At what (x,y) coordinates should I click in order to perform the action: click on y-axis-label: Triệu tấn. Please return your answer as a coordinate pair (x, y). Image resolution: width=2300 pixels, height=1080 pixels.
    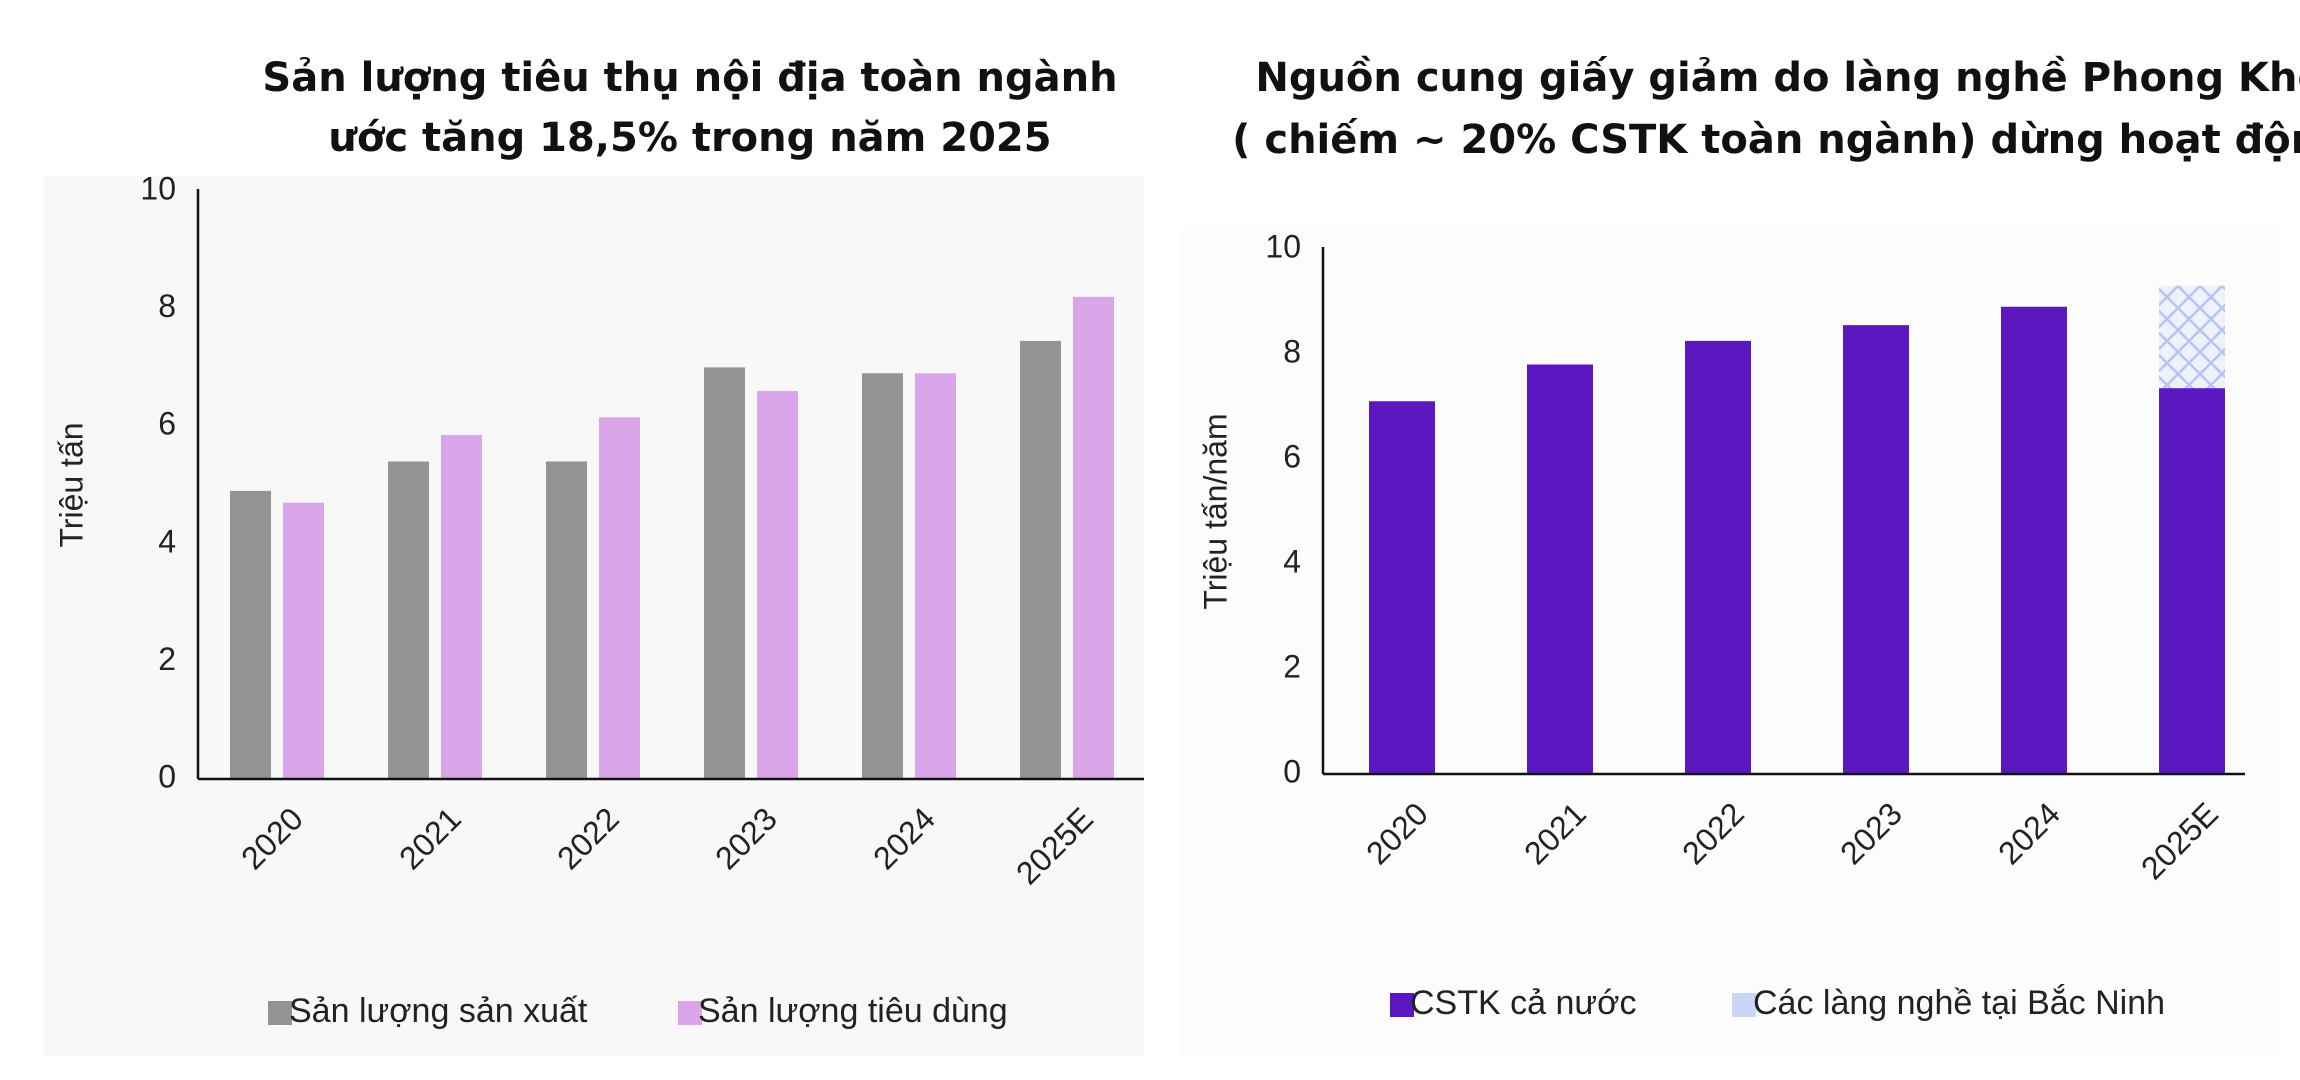
    Looking at the image, I should click on (71, 484).